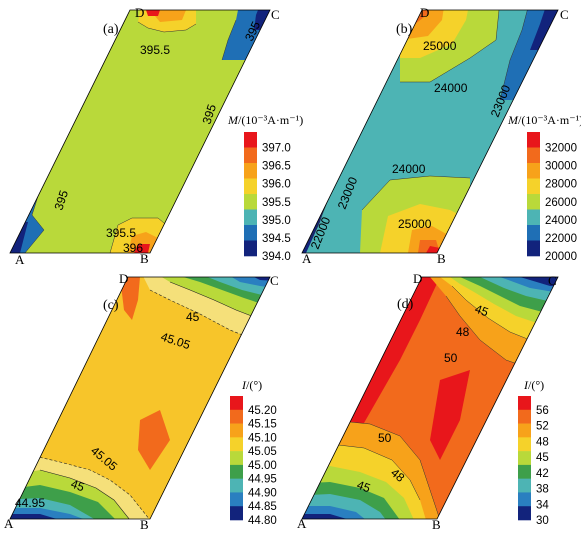  What do you see at coordinates (441, 258) in the screenshot?
I see `panel-b-corner-b: B` at bounding box center [441, 258].